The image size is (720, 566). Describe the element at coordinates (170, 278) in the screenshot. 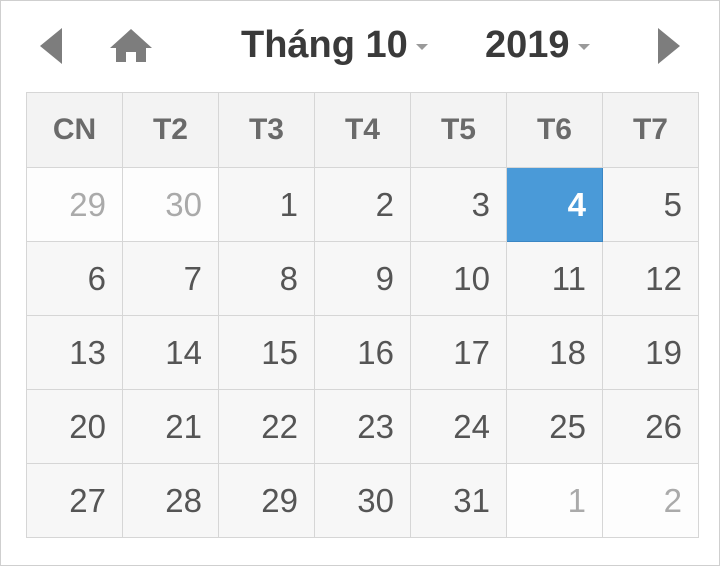

I see `day-cell: 7` at that location.